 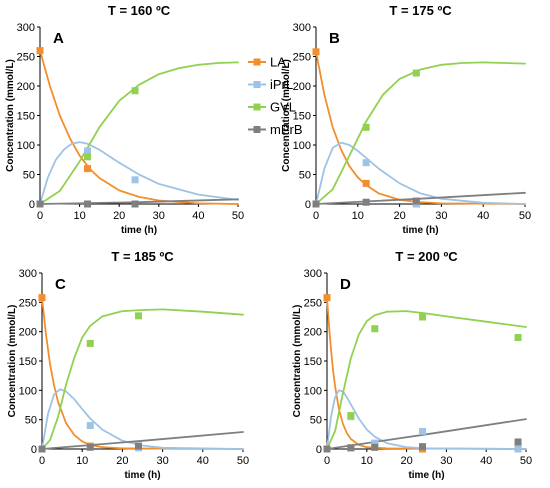 I want to click on y-tick-label: 300, so click(x=302, y=28).